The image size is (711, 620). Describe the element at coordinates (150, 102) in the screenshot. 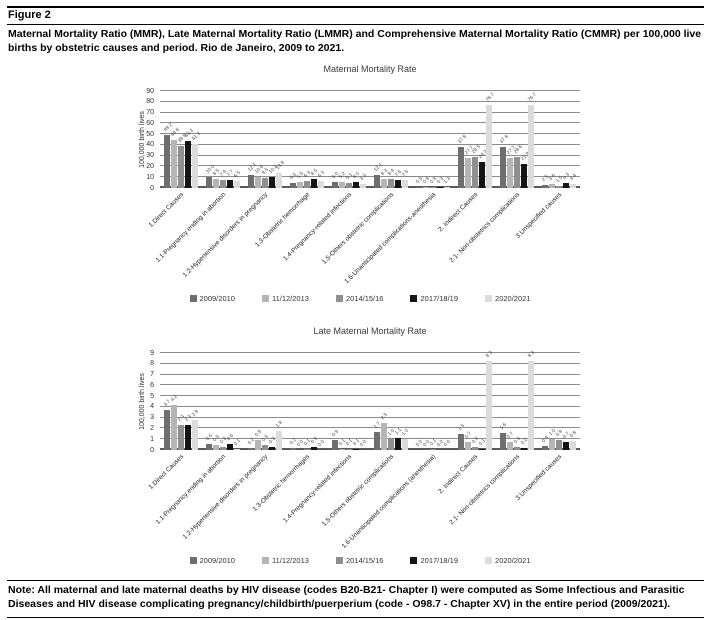

I see `y-tick-label: 80` at that location.